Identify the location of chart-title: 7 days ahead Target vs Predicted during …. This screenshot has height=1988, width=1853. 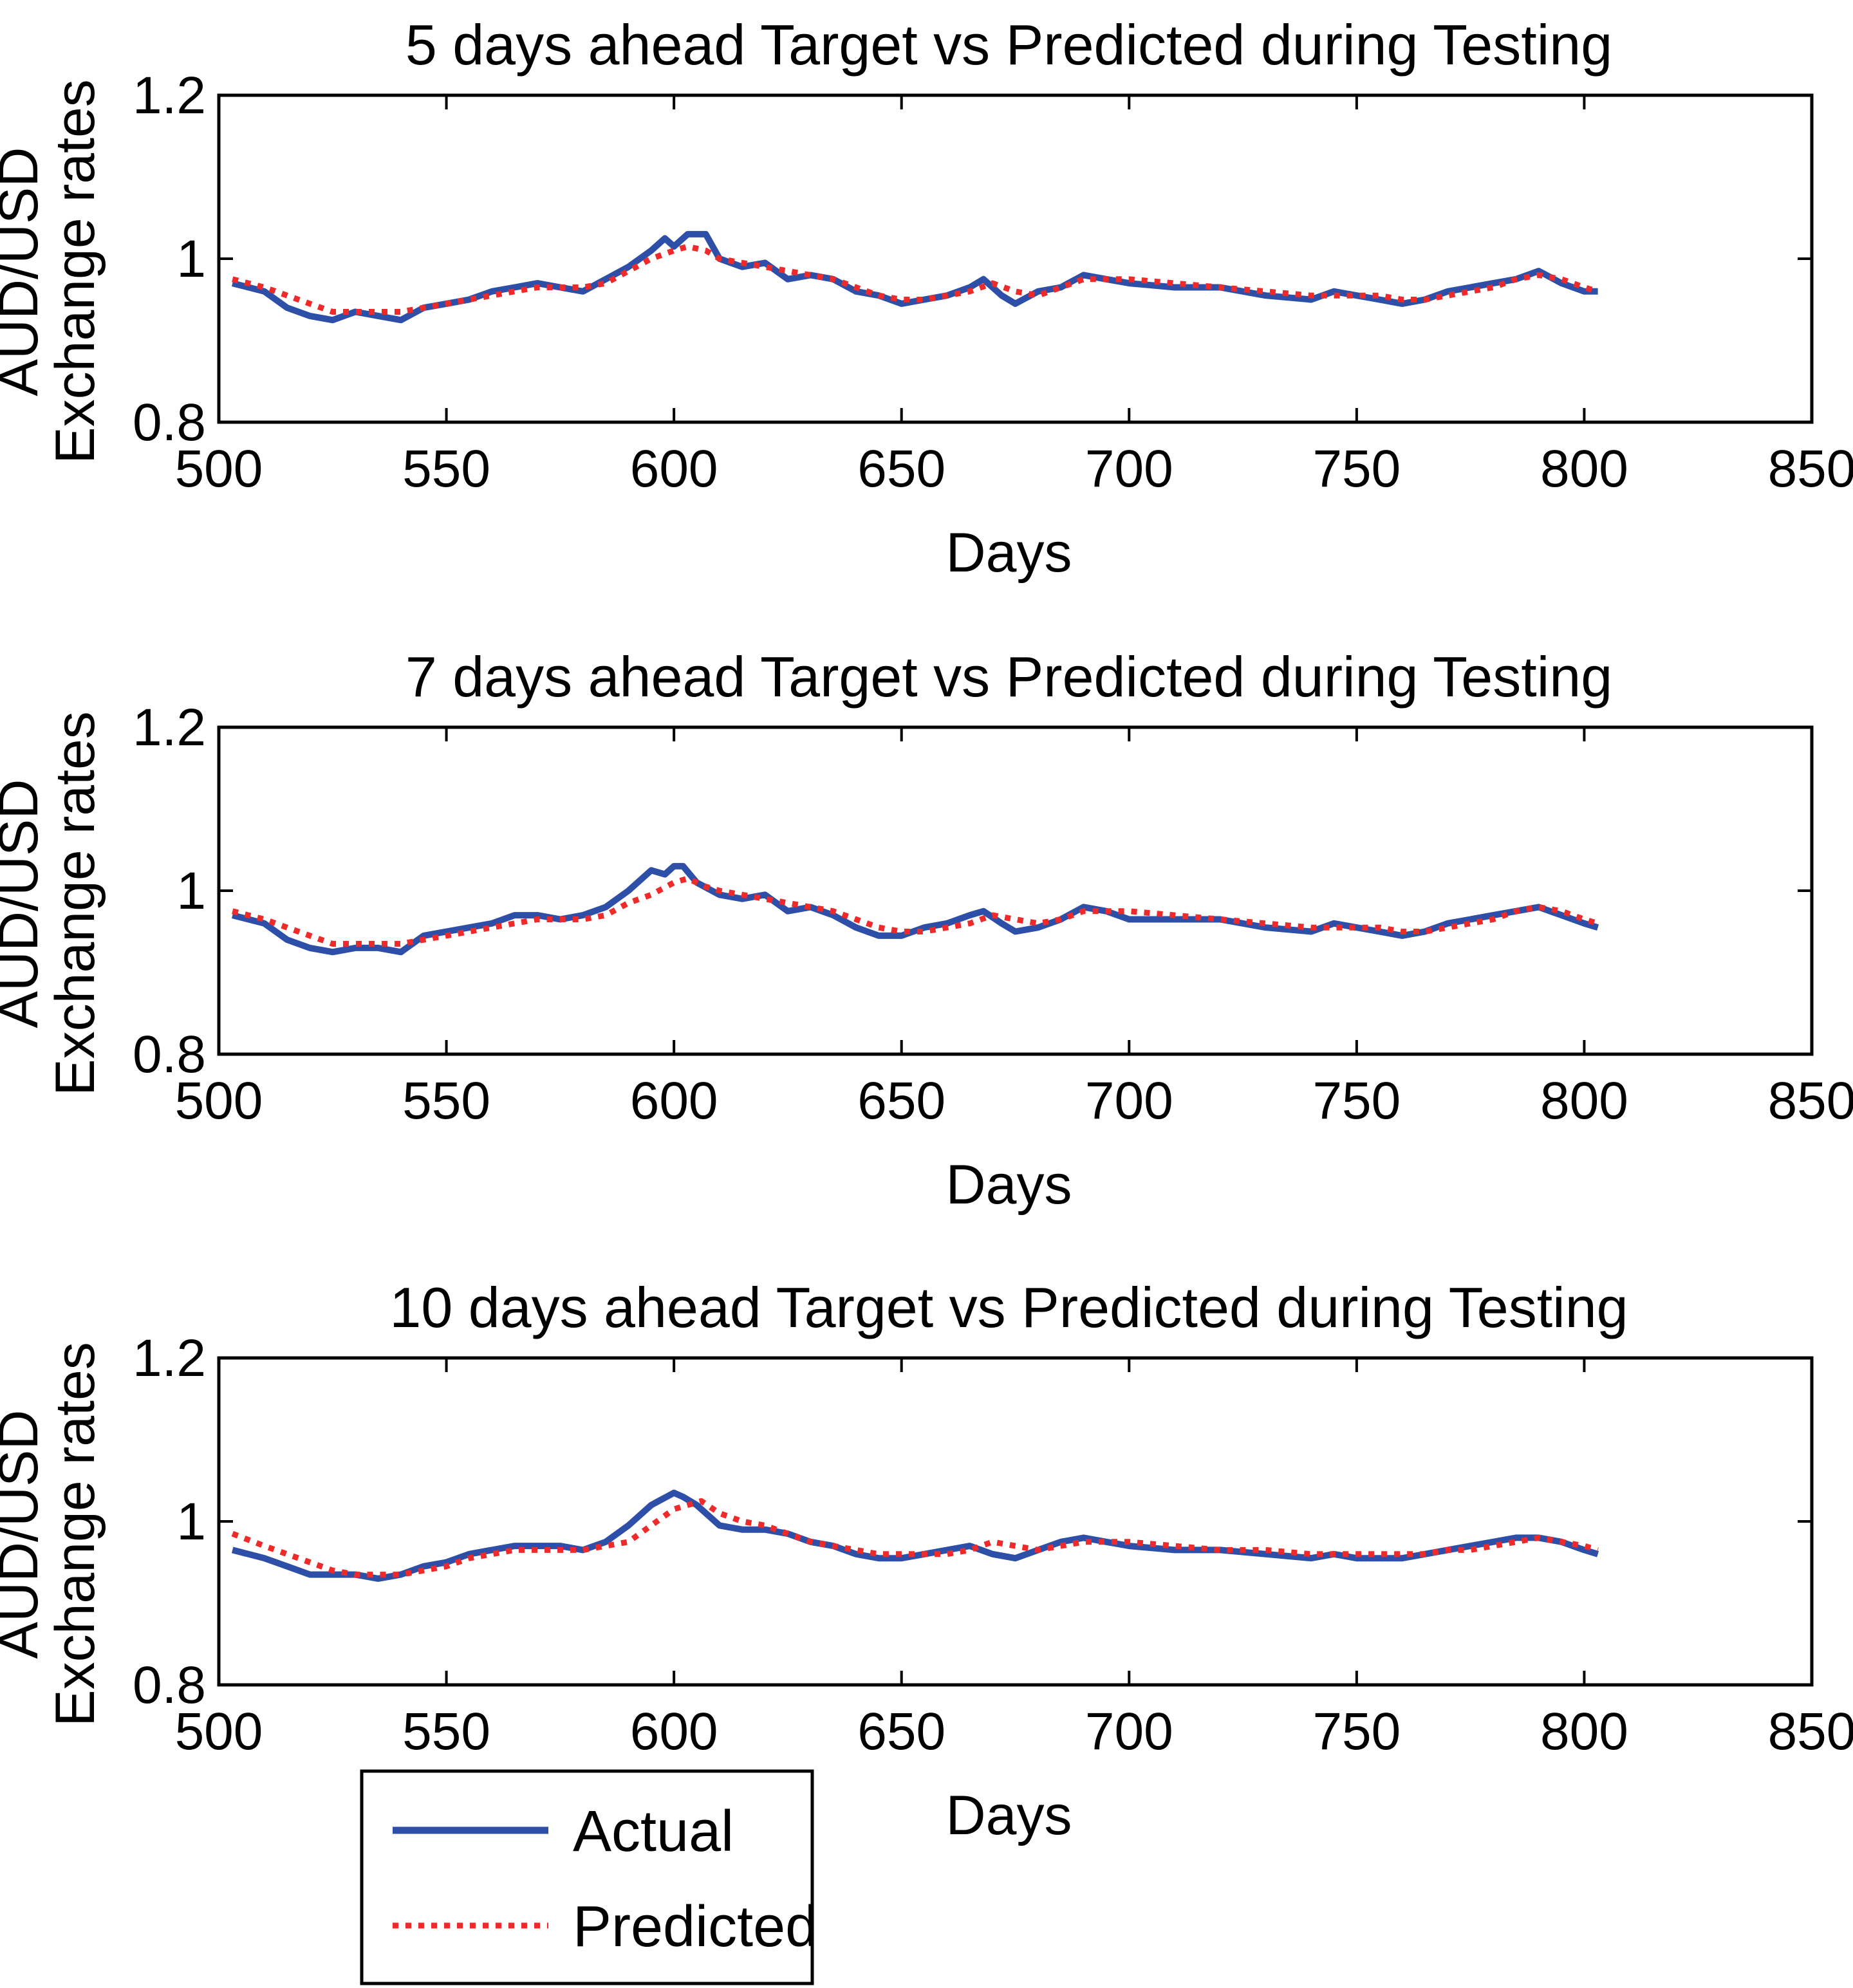
(1008, 677).